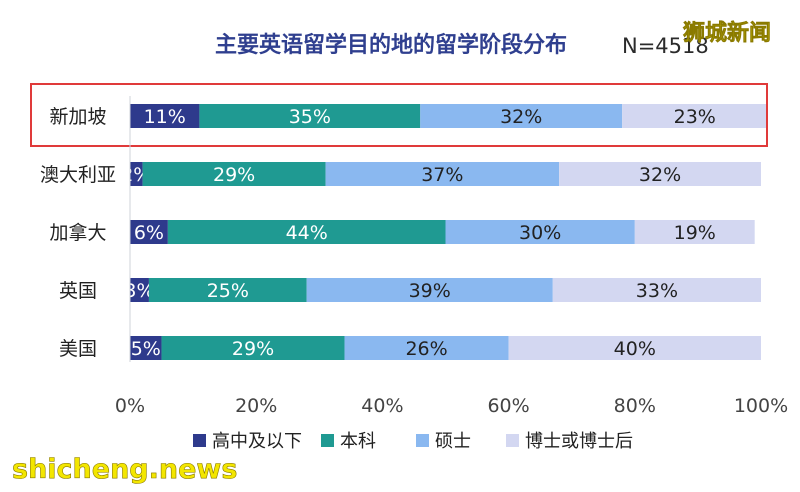  Describe the element at coordinates (665, 46) in the screenshot. I see `chart-sample-size: N=4518` at that location.